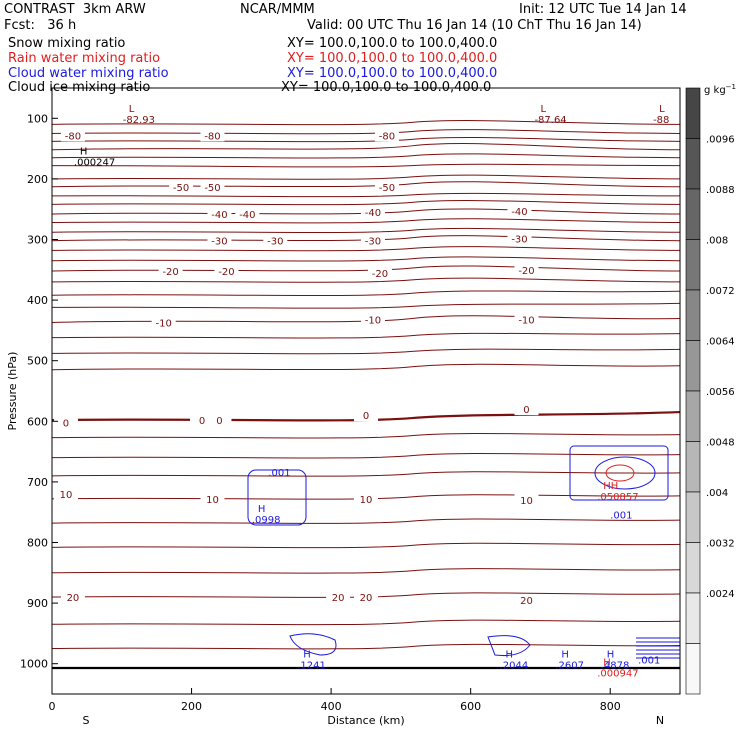  I want to click on extremum-value: .000247, so click(94, 163).